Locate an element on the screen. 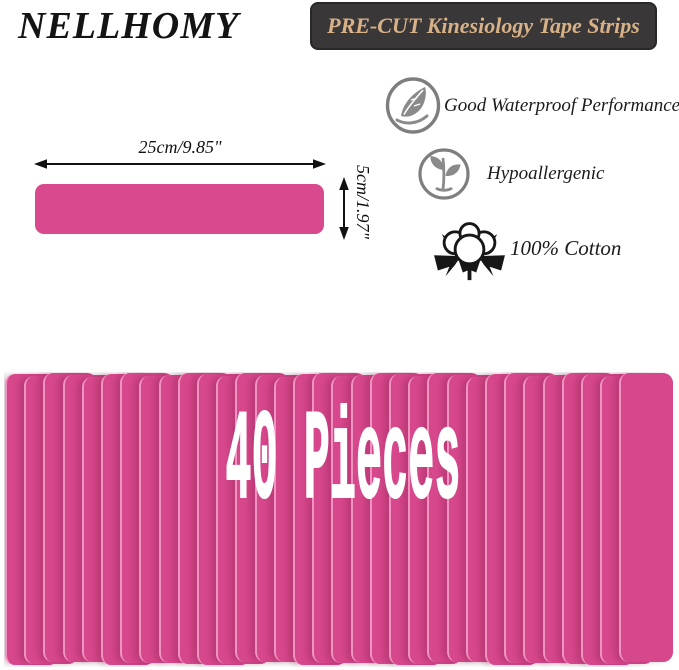 The height and width of the screenshot is (670, 679). feature-label-waterproof: Good Waterproof Performance is located at coordinates (561, 105).